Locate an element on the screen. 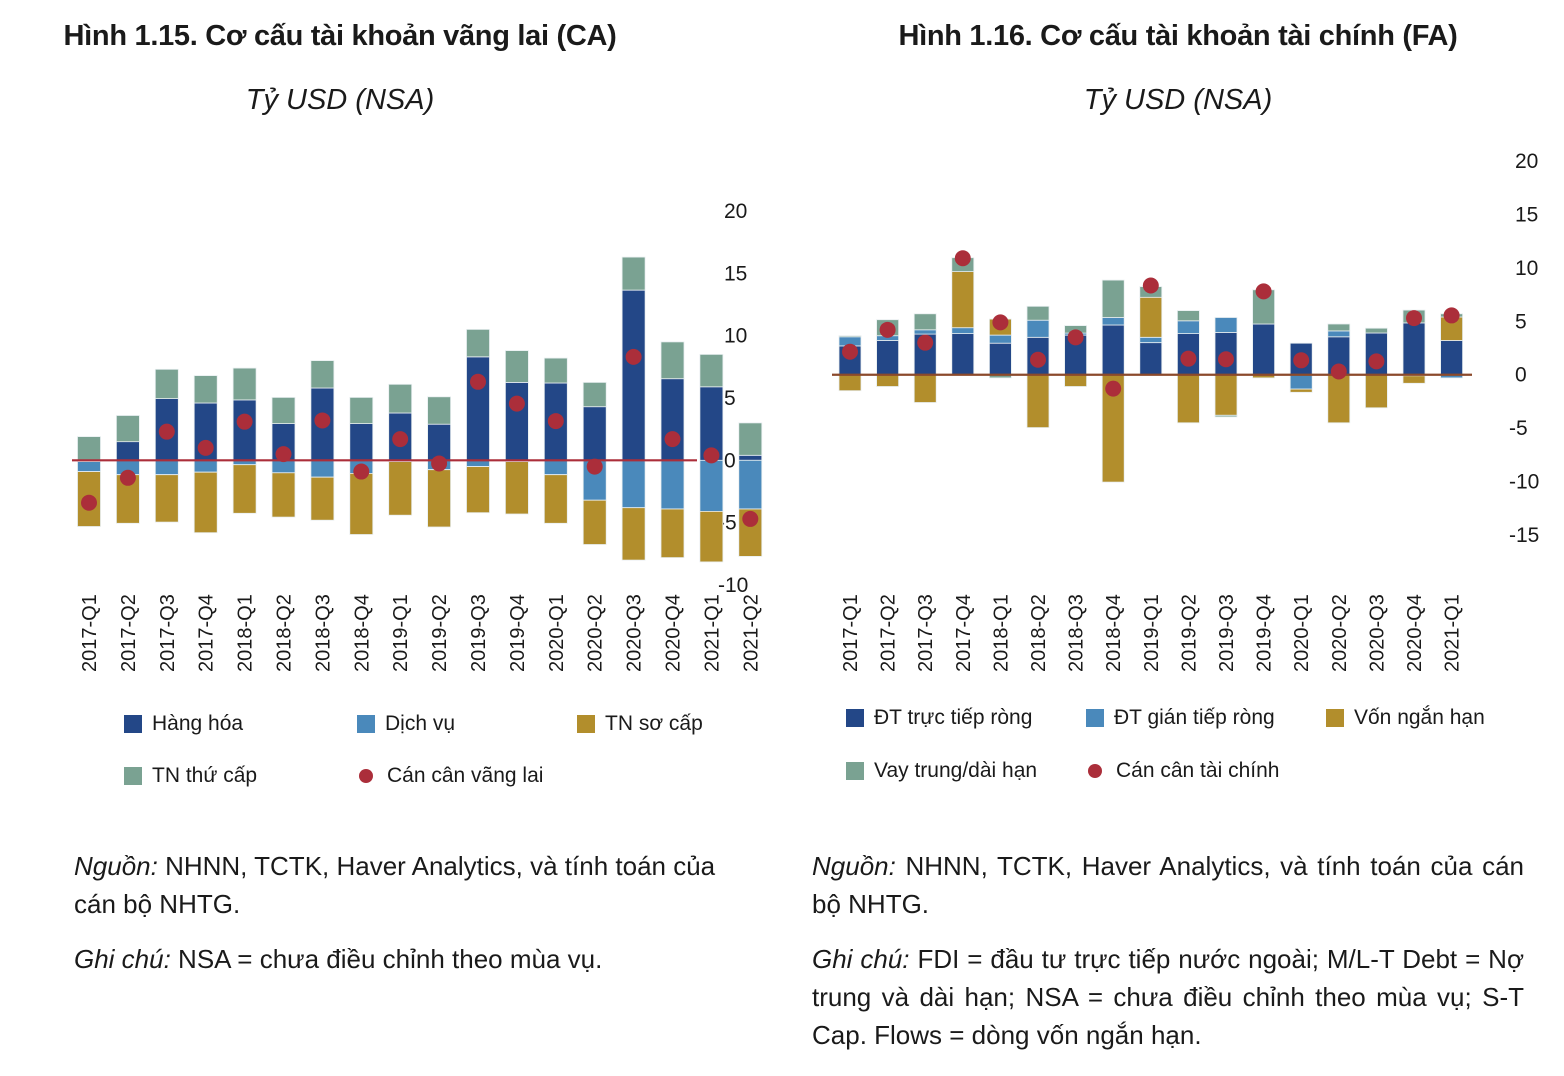 The height and width of the screenshot is (1076, 1564). legend-dot is located at coordinates (1095, 771).